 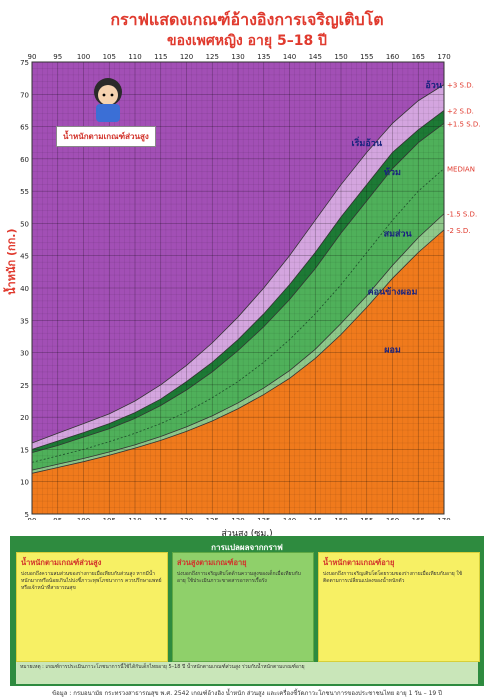 I want to click on x-tick-label-top: 120, so click(x=186, y=57).